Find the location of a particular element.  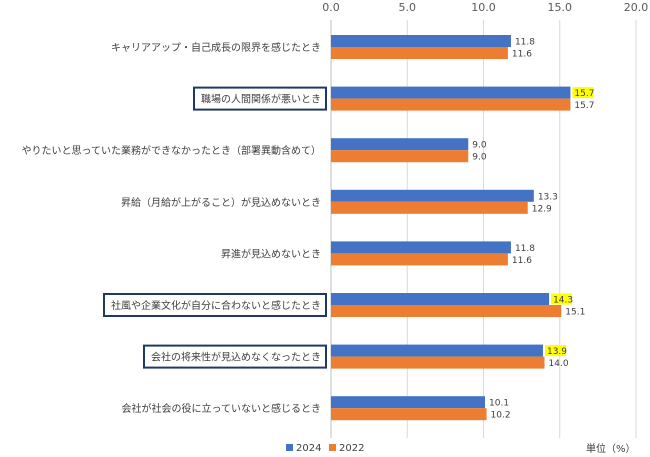

category-label: 職場の人間関係が悪いとき is located at coordinates (261, 99).